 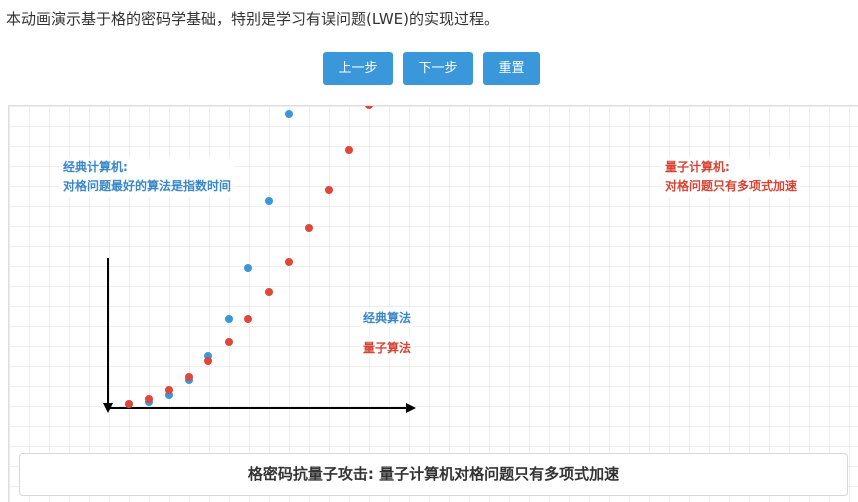 What do you see at coordinates (731, 177) in the screenshot?
I see `quantum-computer-note: 量子计算机: 对格问题只有多项式加速` at bounding box center [731, 177].